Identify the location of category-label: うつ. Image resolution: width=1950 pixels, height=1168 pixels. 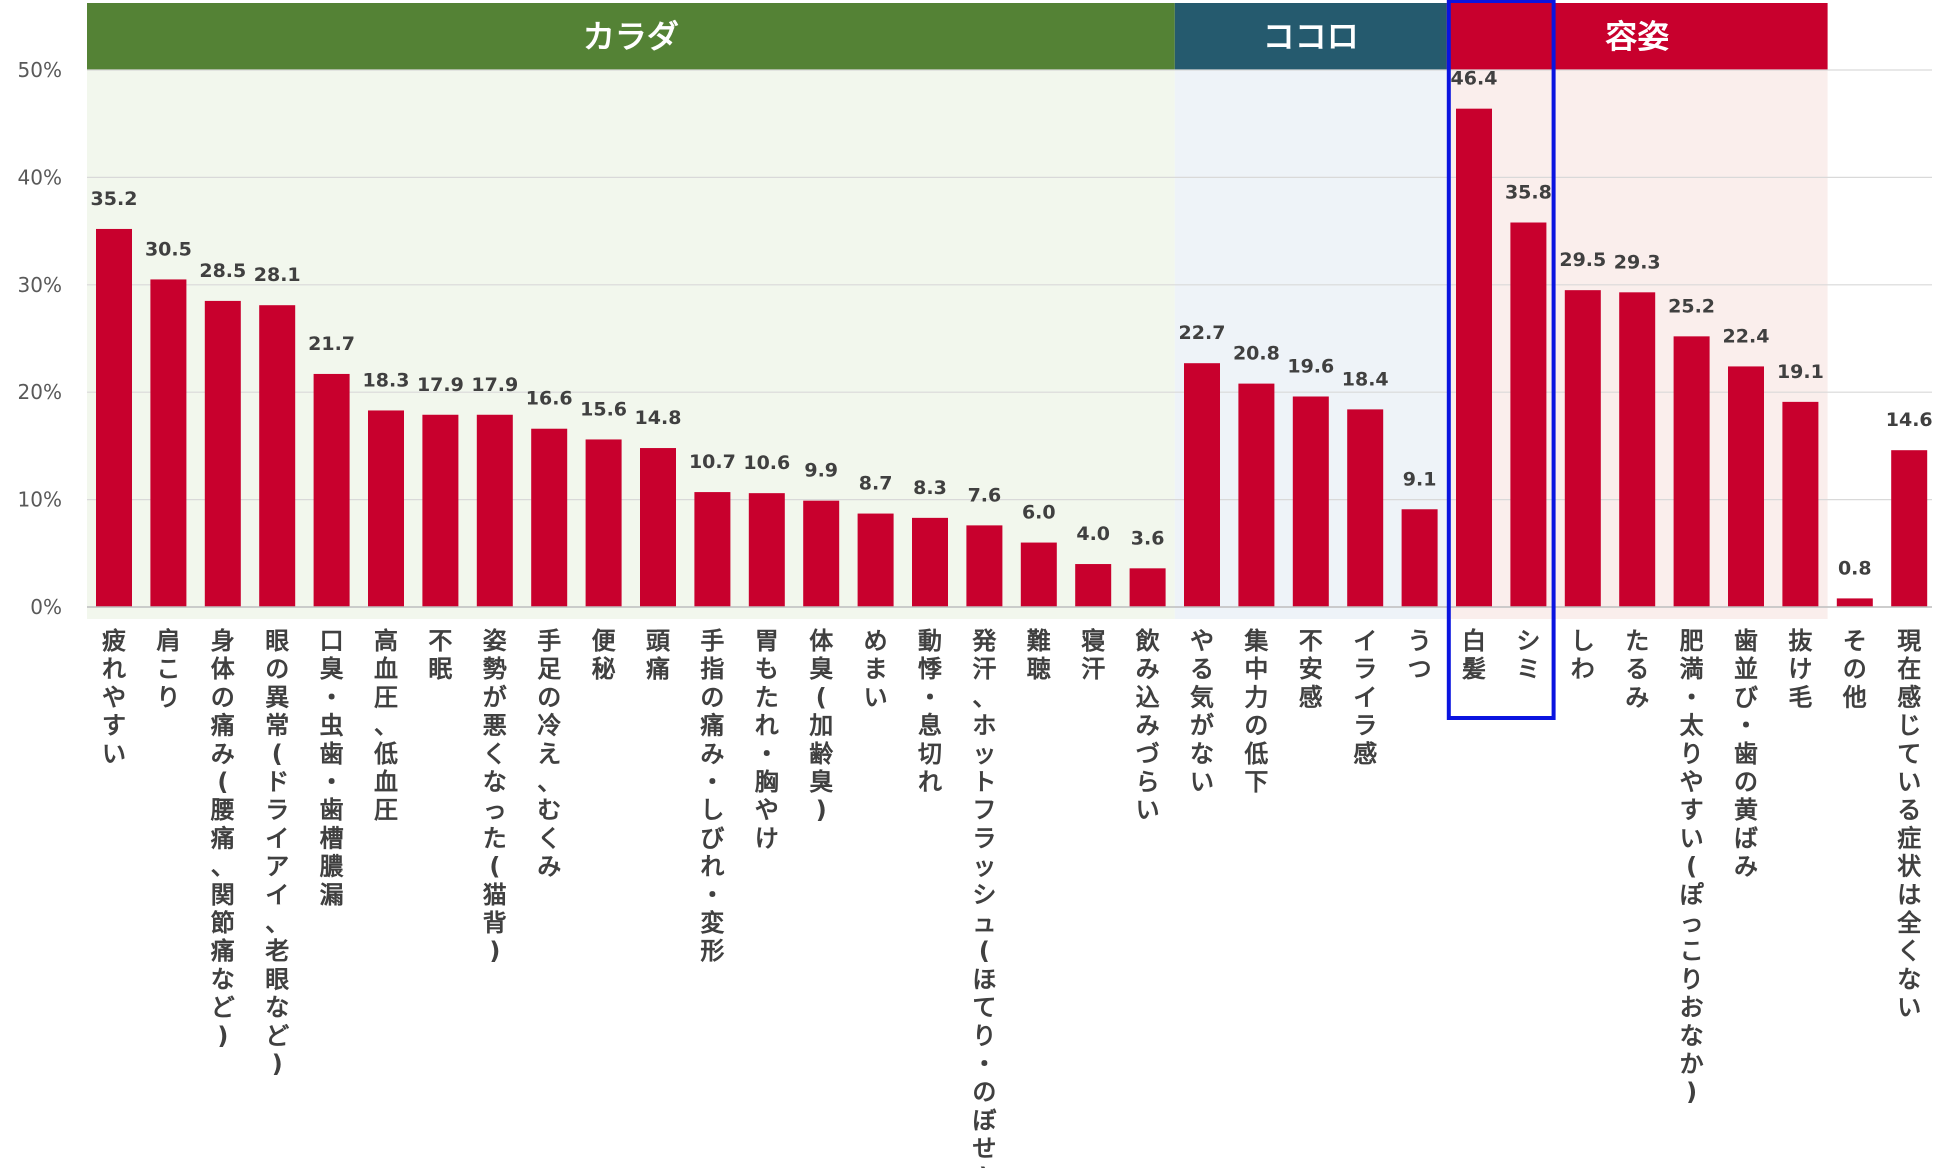
(1420, 655).